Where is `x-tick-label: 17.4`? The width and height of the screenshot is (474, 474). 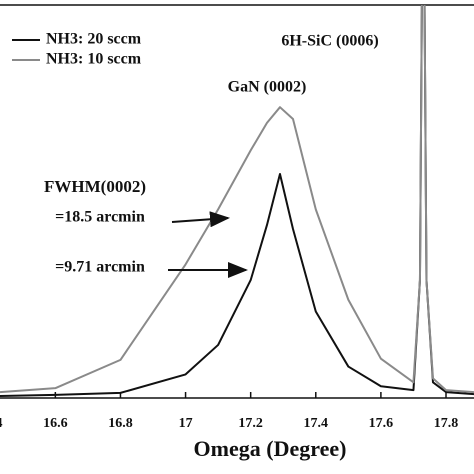 x-tick-label: 17.4 is located at coordinates (316, 423).